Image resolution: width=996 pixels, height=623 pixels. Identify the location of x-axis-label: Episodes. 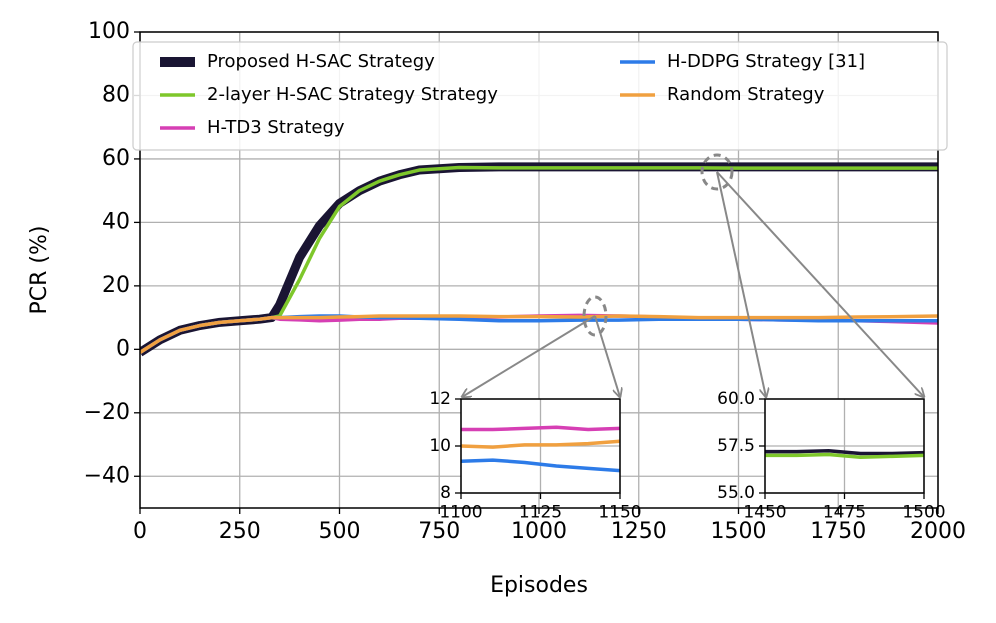
(539, 585).